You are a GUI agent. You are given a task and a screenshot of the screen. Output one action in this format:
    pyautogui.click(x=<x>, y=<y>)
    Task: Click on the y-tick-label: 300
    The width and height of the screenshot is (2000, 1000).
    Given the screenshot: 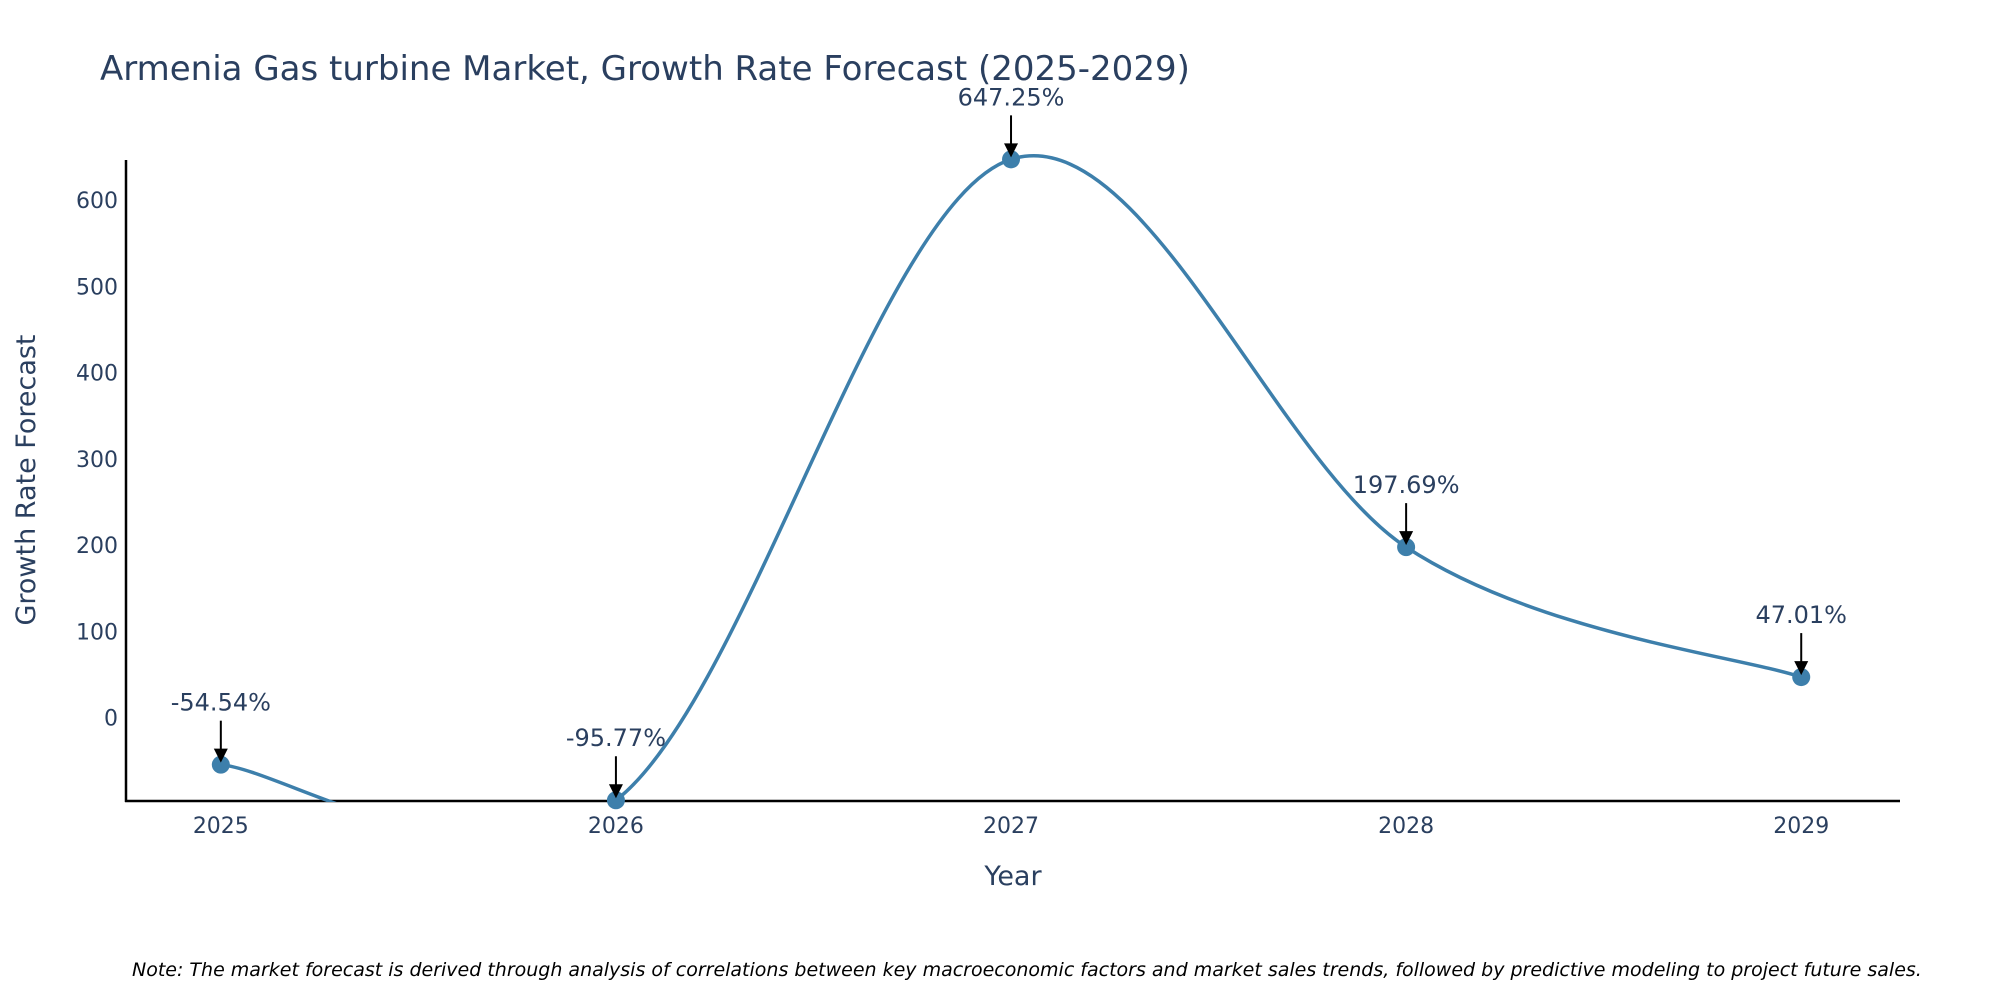 What is the action you would take?
    pyautogui.click(x=97, y=460)
    